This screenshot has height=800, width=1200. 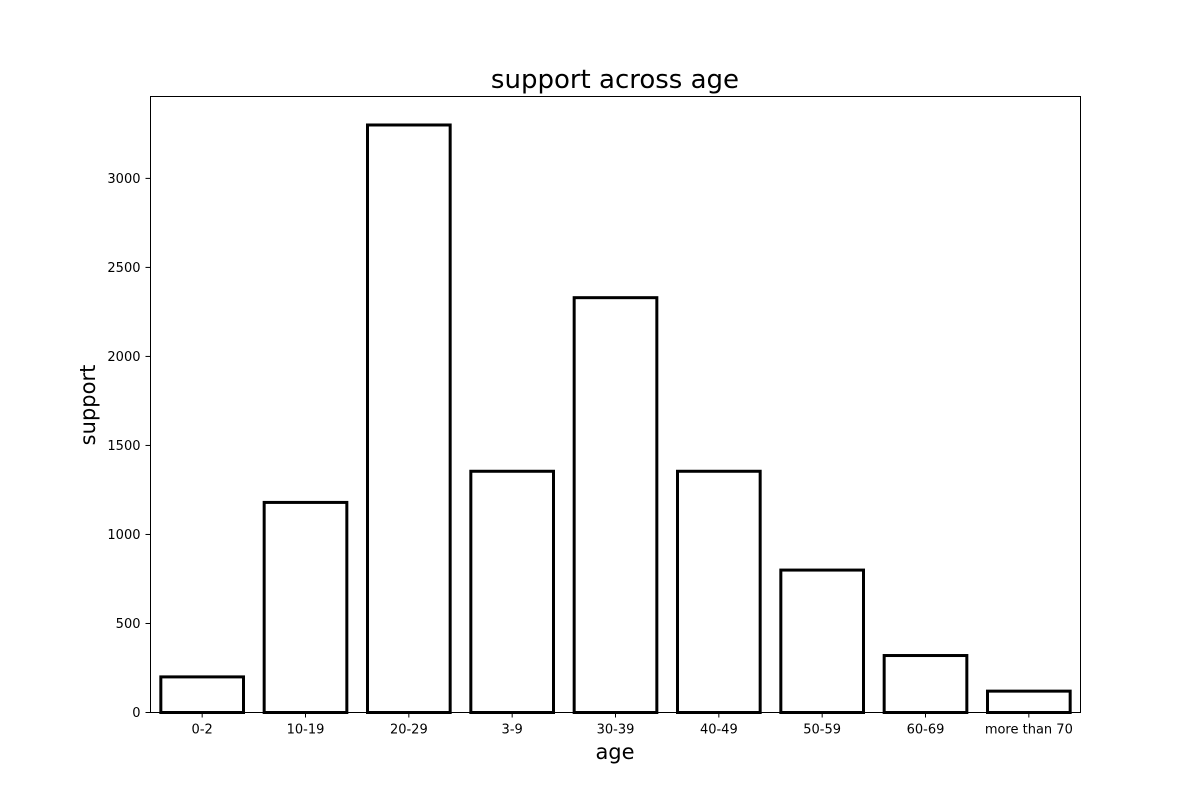 I want to click on y-tick-label: 3000, so click(x=123, y=179).